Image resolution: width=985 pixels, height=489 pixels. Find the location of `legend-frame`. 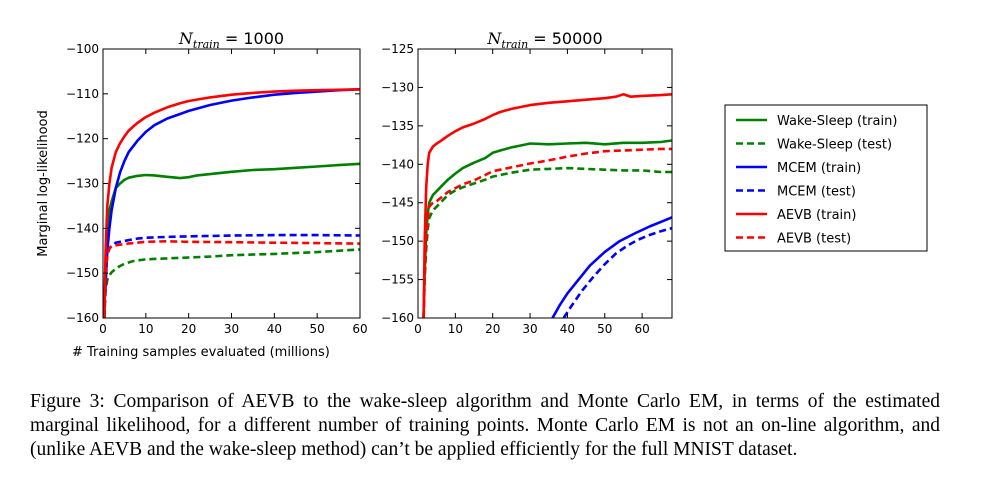

legend-frame is located at coordinates (826, 178).